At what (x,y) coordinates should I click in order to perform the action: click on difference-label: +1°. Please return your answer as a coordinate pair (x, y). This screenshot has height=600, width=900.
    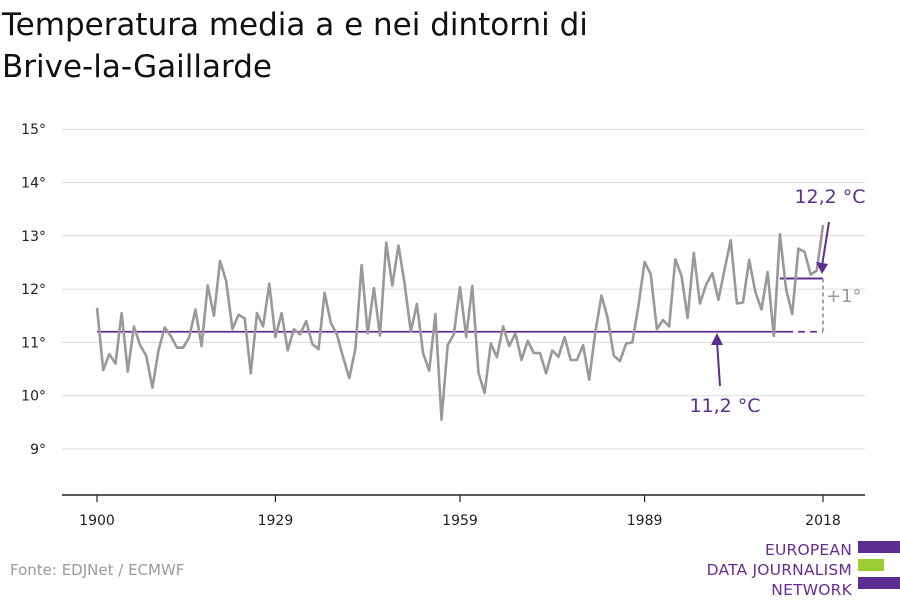
    Looking at the image, I should click on (844, 296).